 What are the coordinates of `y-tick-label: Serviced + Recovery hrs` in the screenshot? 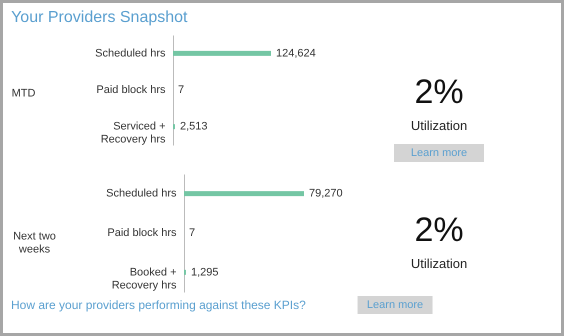 It's located at (133, 133).